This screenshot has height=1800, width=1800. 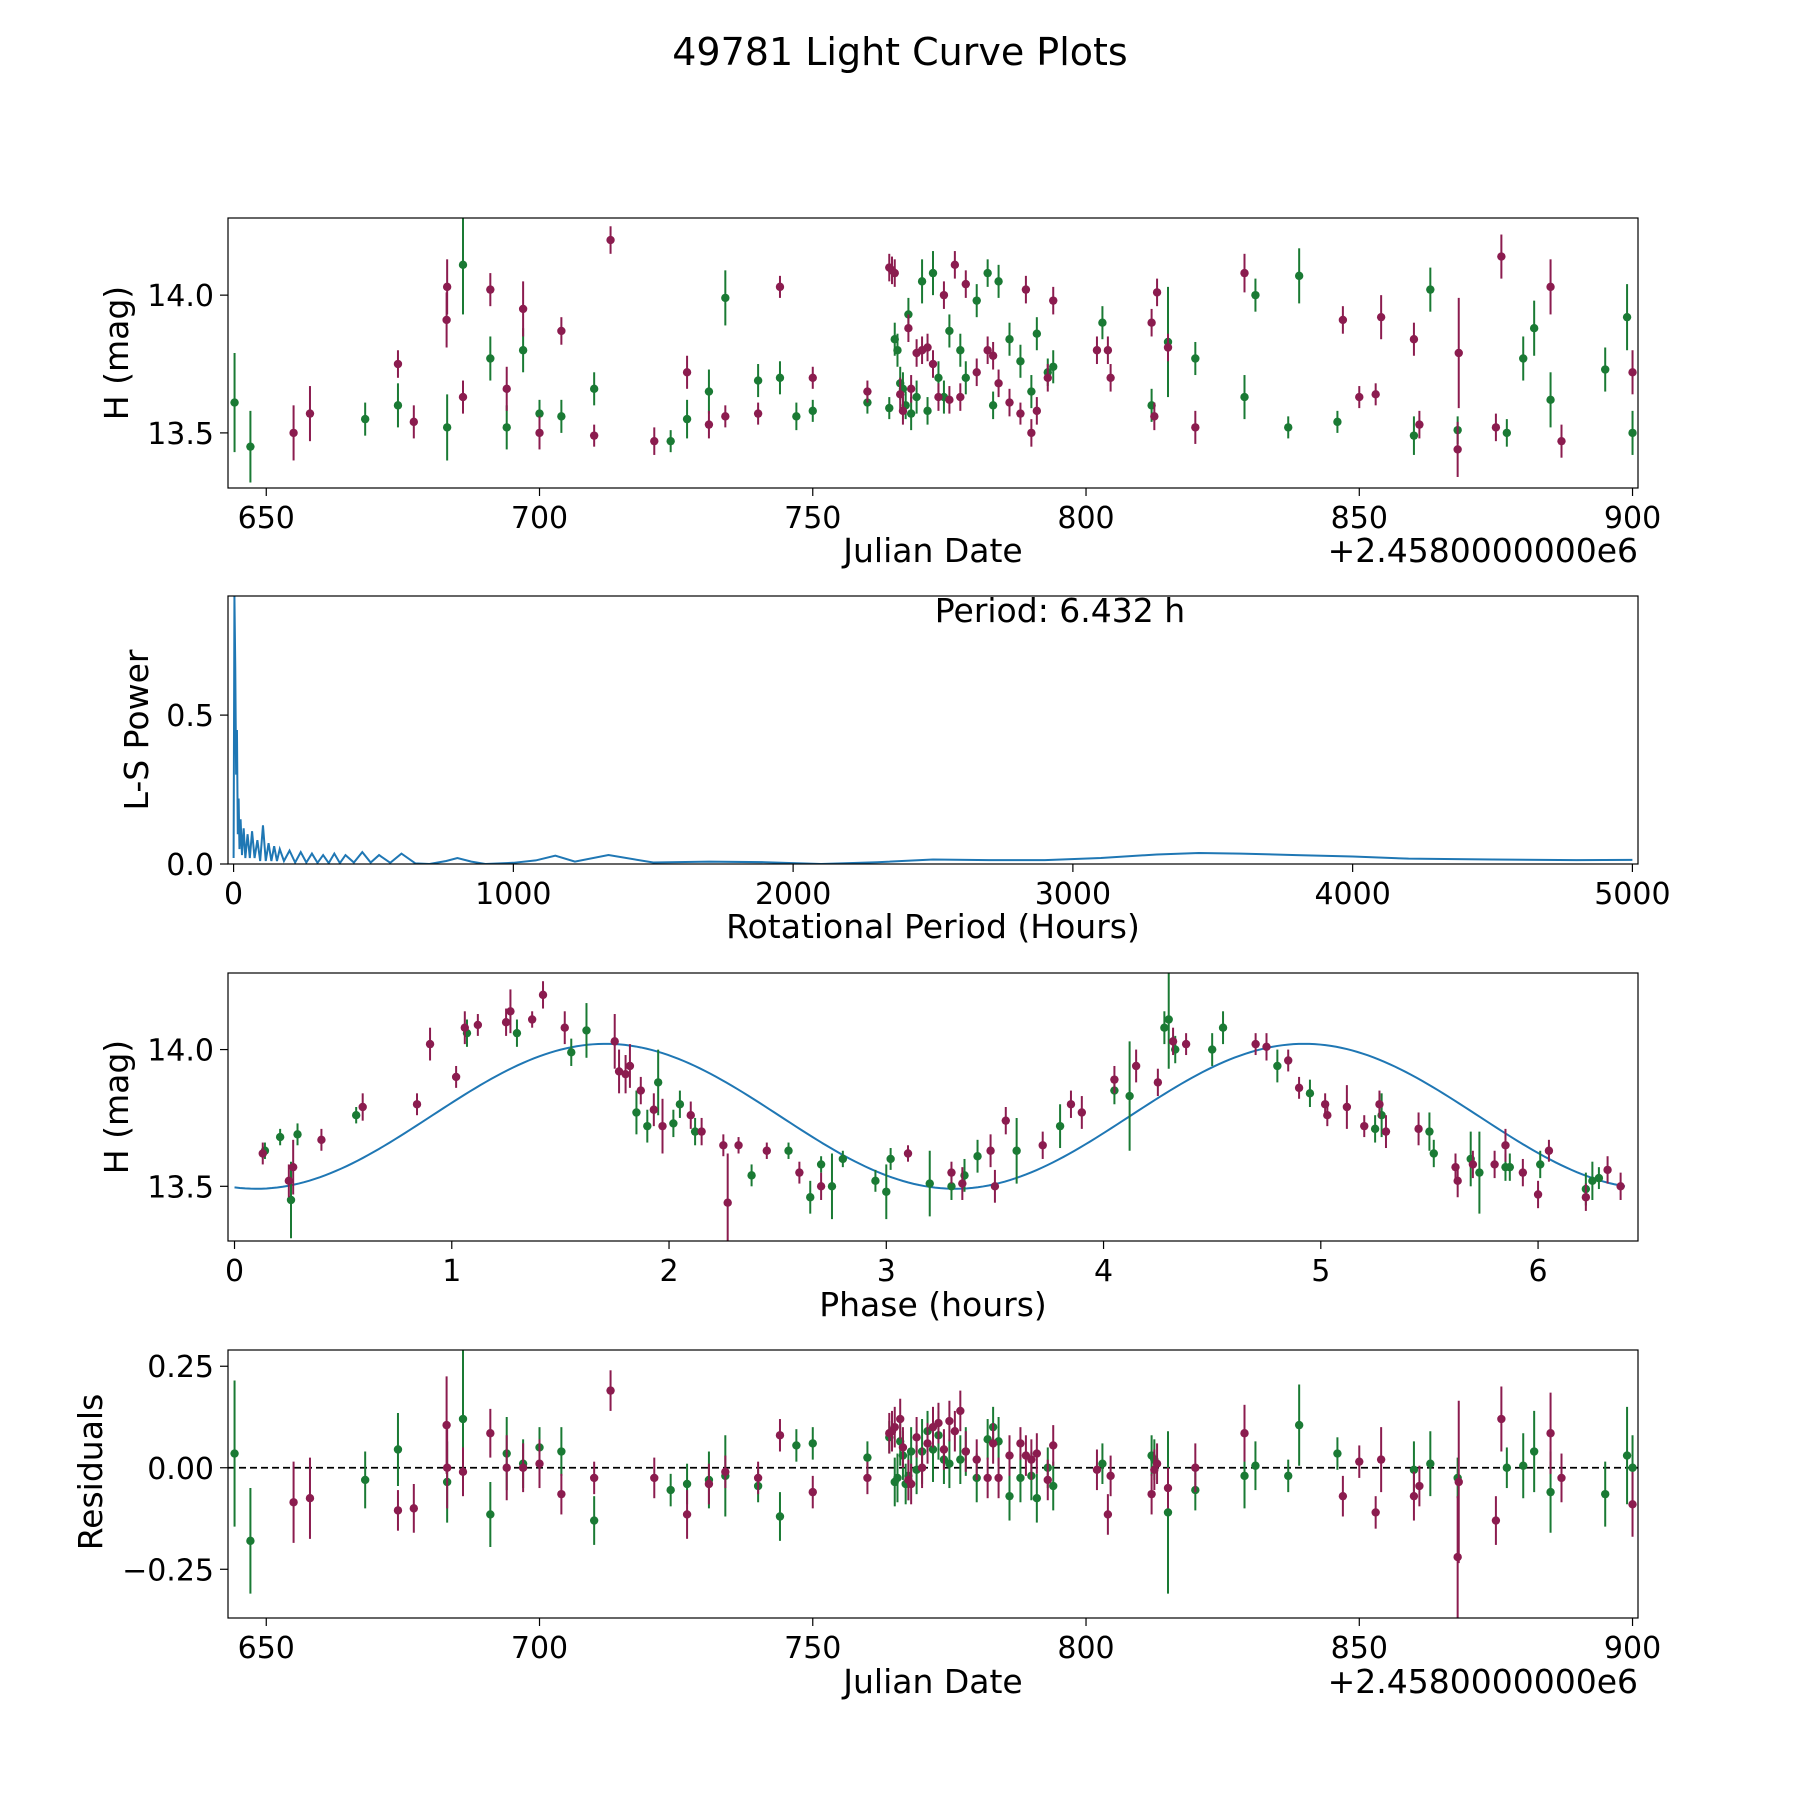 I want to click on raw-xtick-label: 700, so click(x=539, y=518).